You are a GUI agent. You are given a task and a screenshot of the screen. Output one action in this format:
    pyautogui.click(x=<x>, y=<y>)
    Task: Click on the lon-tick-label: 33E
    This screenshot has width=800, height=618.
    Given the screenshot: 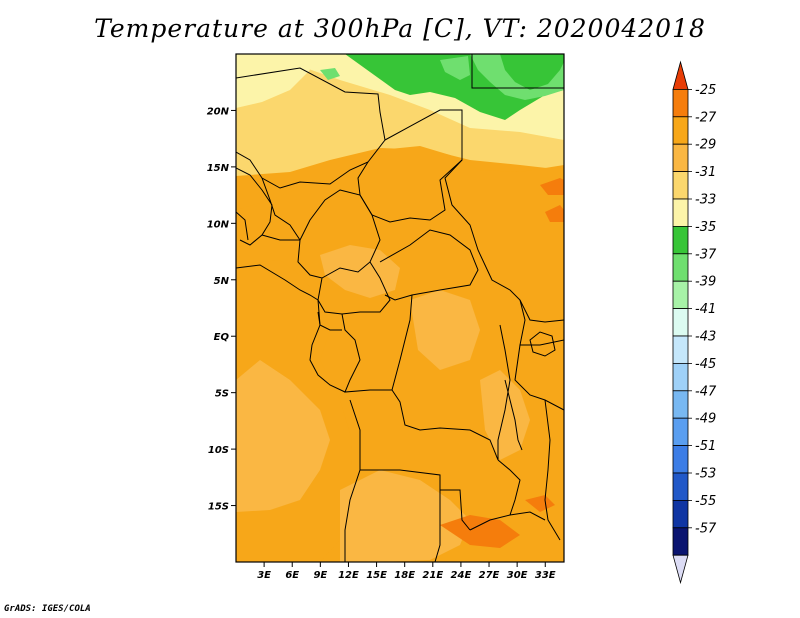 What is the action you would take?
    pyautogui.click(x=545, y=575)
    